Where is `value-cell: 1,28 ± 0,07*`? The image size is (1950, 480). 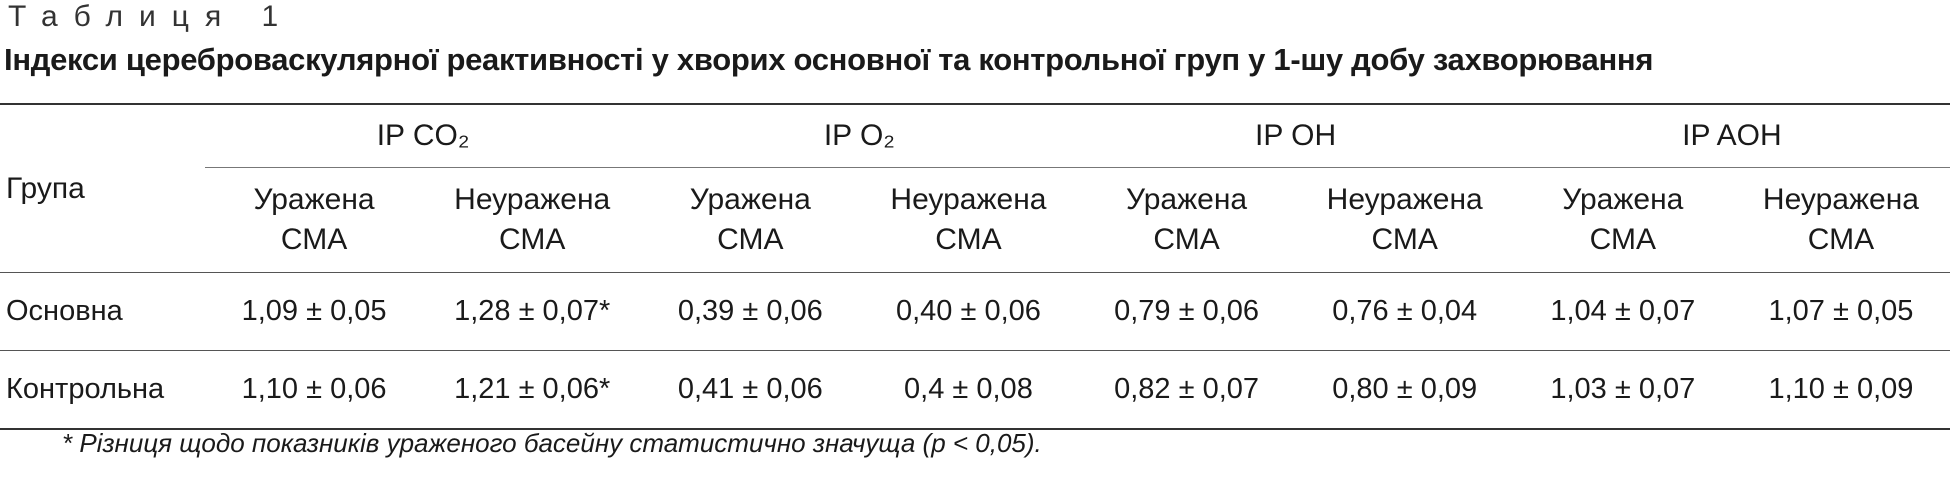 value-cell: 1,28 ± 0,07* is located at coordinates (532, 311).